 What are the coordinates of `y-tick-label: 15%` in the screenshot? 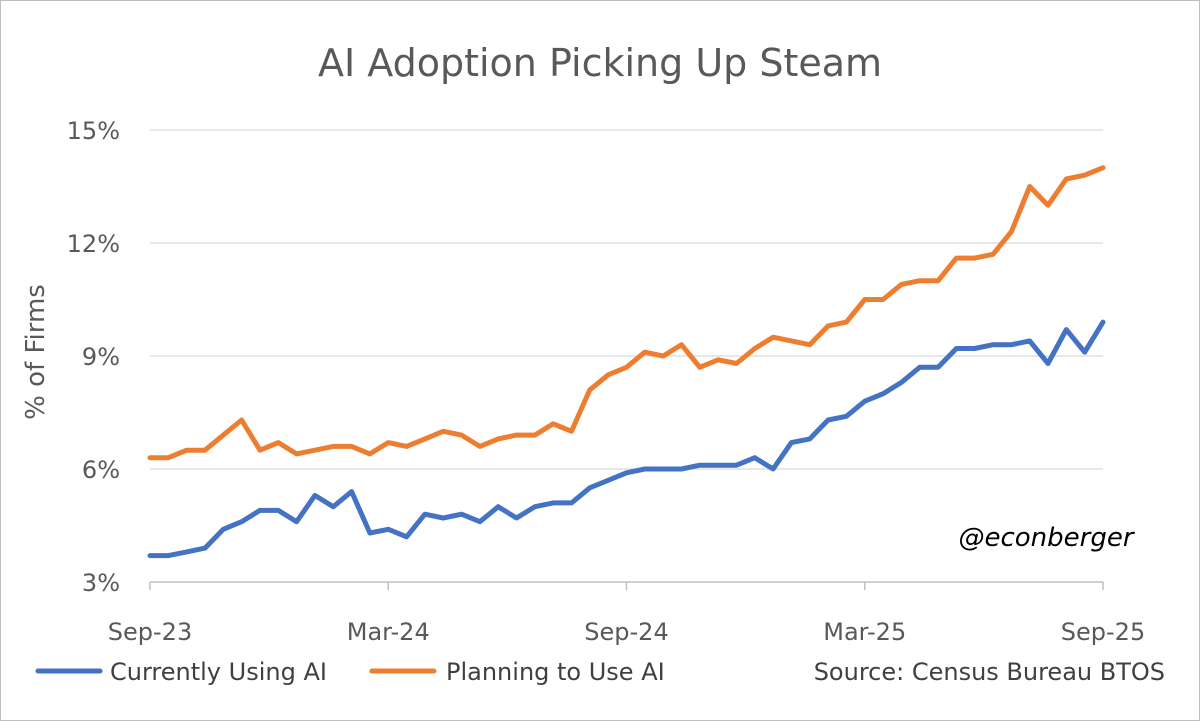 It's located at (93, 131).